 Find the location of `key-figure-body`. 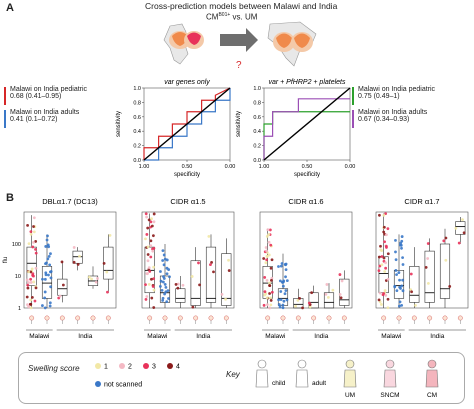

key-figure-body is located at coordinates (302, 378).